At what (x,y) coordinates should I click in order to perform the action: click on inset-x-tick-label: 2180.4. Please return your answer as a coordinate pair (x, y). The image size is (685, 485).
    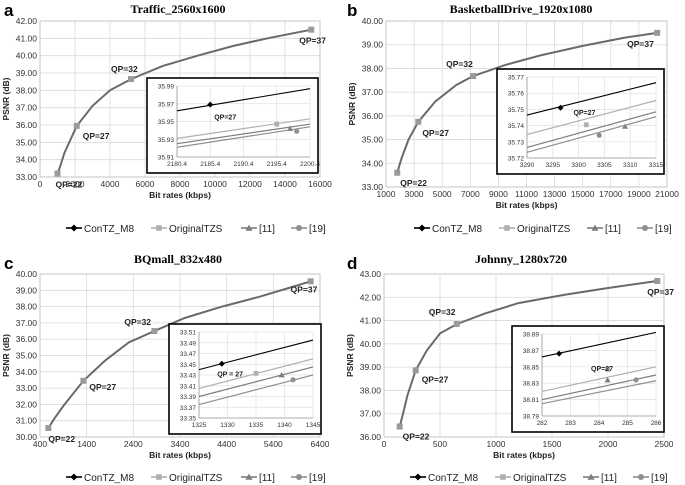
    Looking at the image, I should click on (177, 164).